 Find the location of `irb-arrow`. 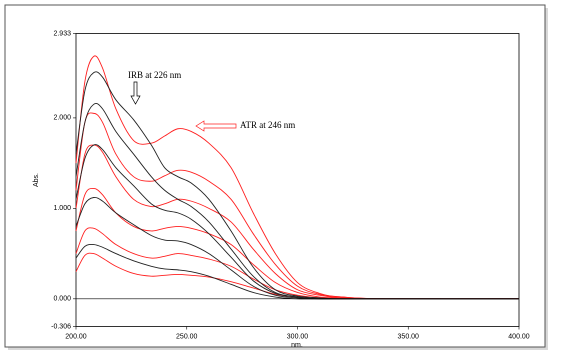

irb-arrow is located at coordinates (135, 93).